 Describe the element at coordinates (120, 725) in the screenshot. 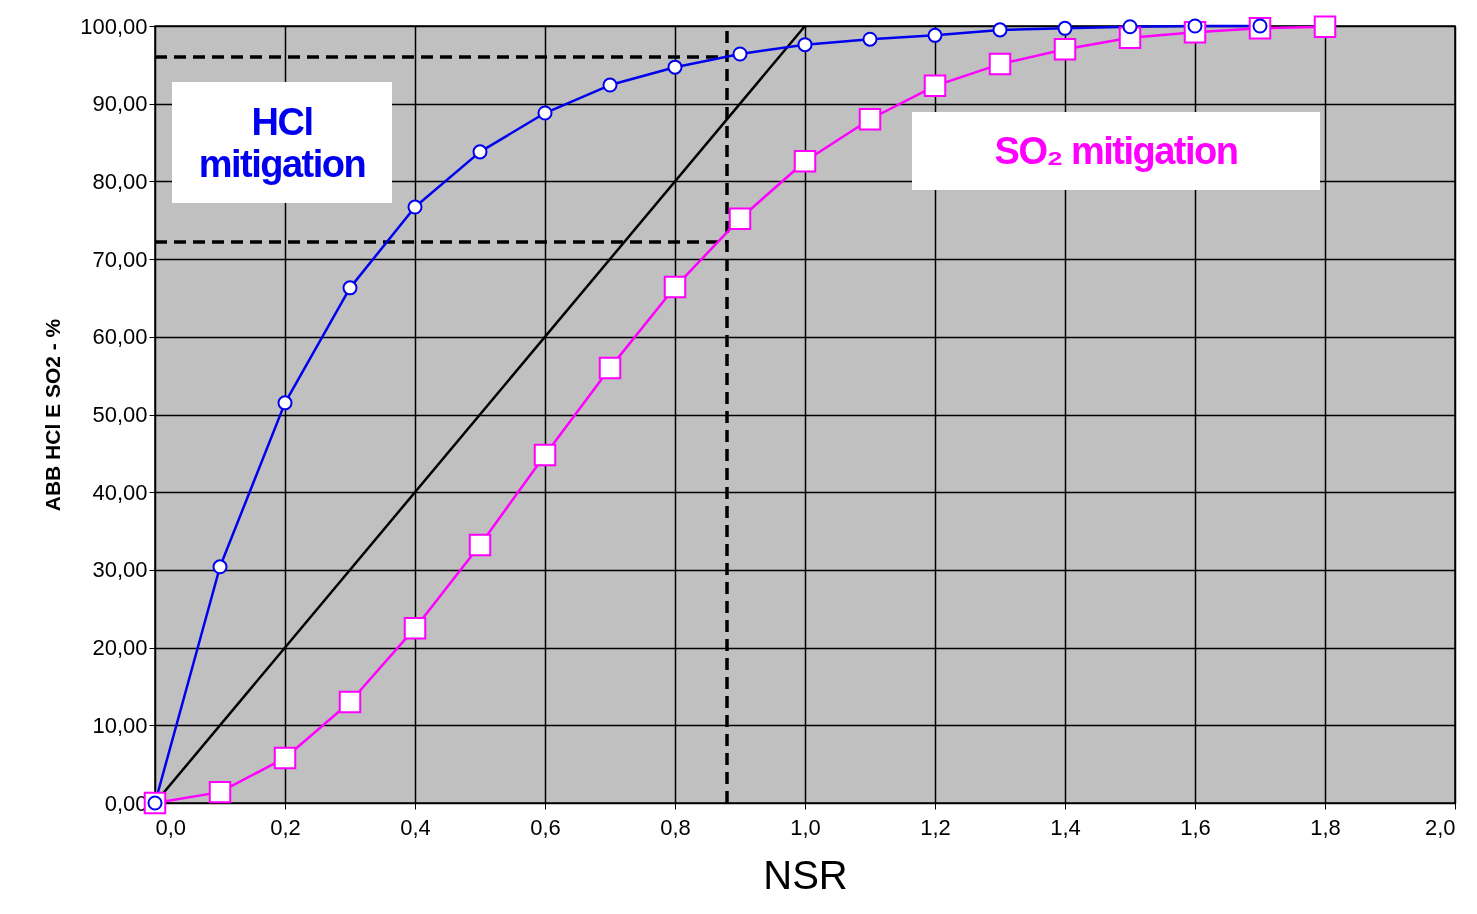

I see `y-tick-label: 10,00` at that location.